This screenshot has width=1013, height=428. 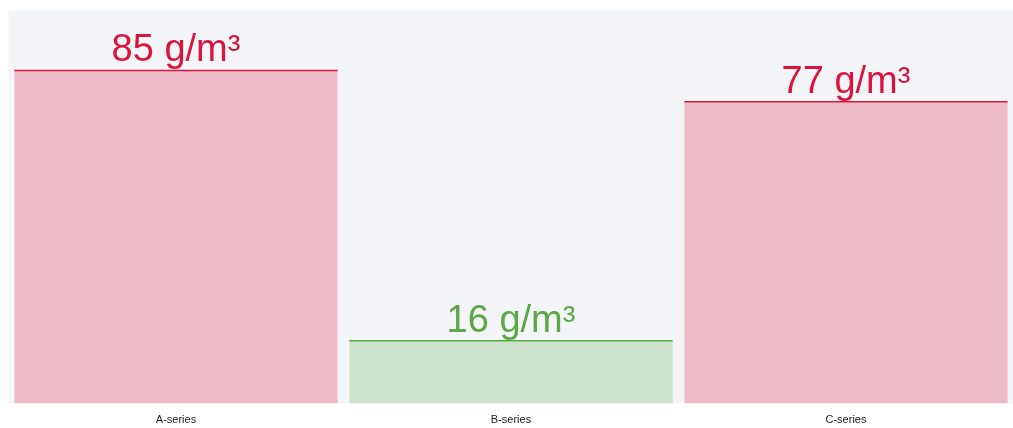 What do you see at coordinates (511, 318) in the screenshot?
I see `data-label: 16 g/m³` at bounding box center [511, 318].